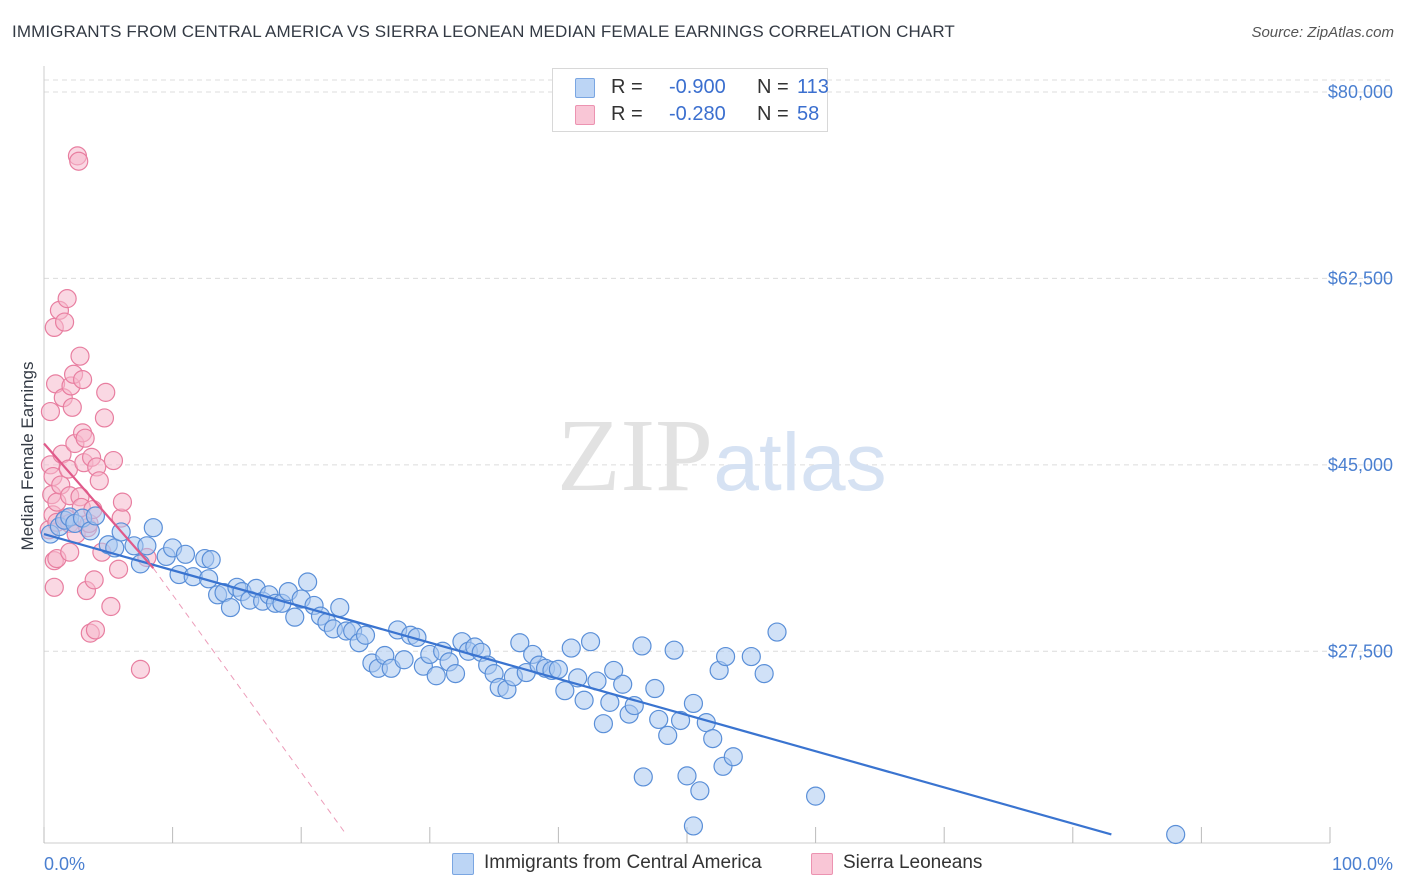  What do you see at coordinates (799, 462) in the screenshot?
I see `watermark-atlas: atlas` at bounding box center [799, 462].